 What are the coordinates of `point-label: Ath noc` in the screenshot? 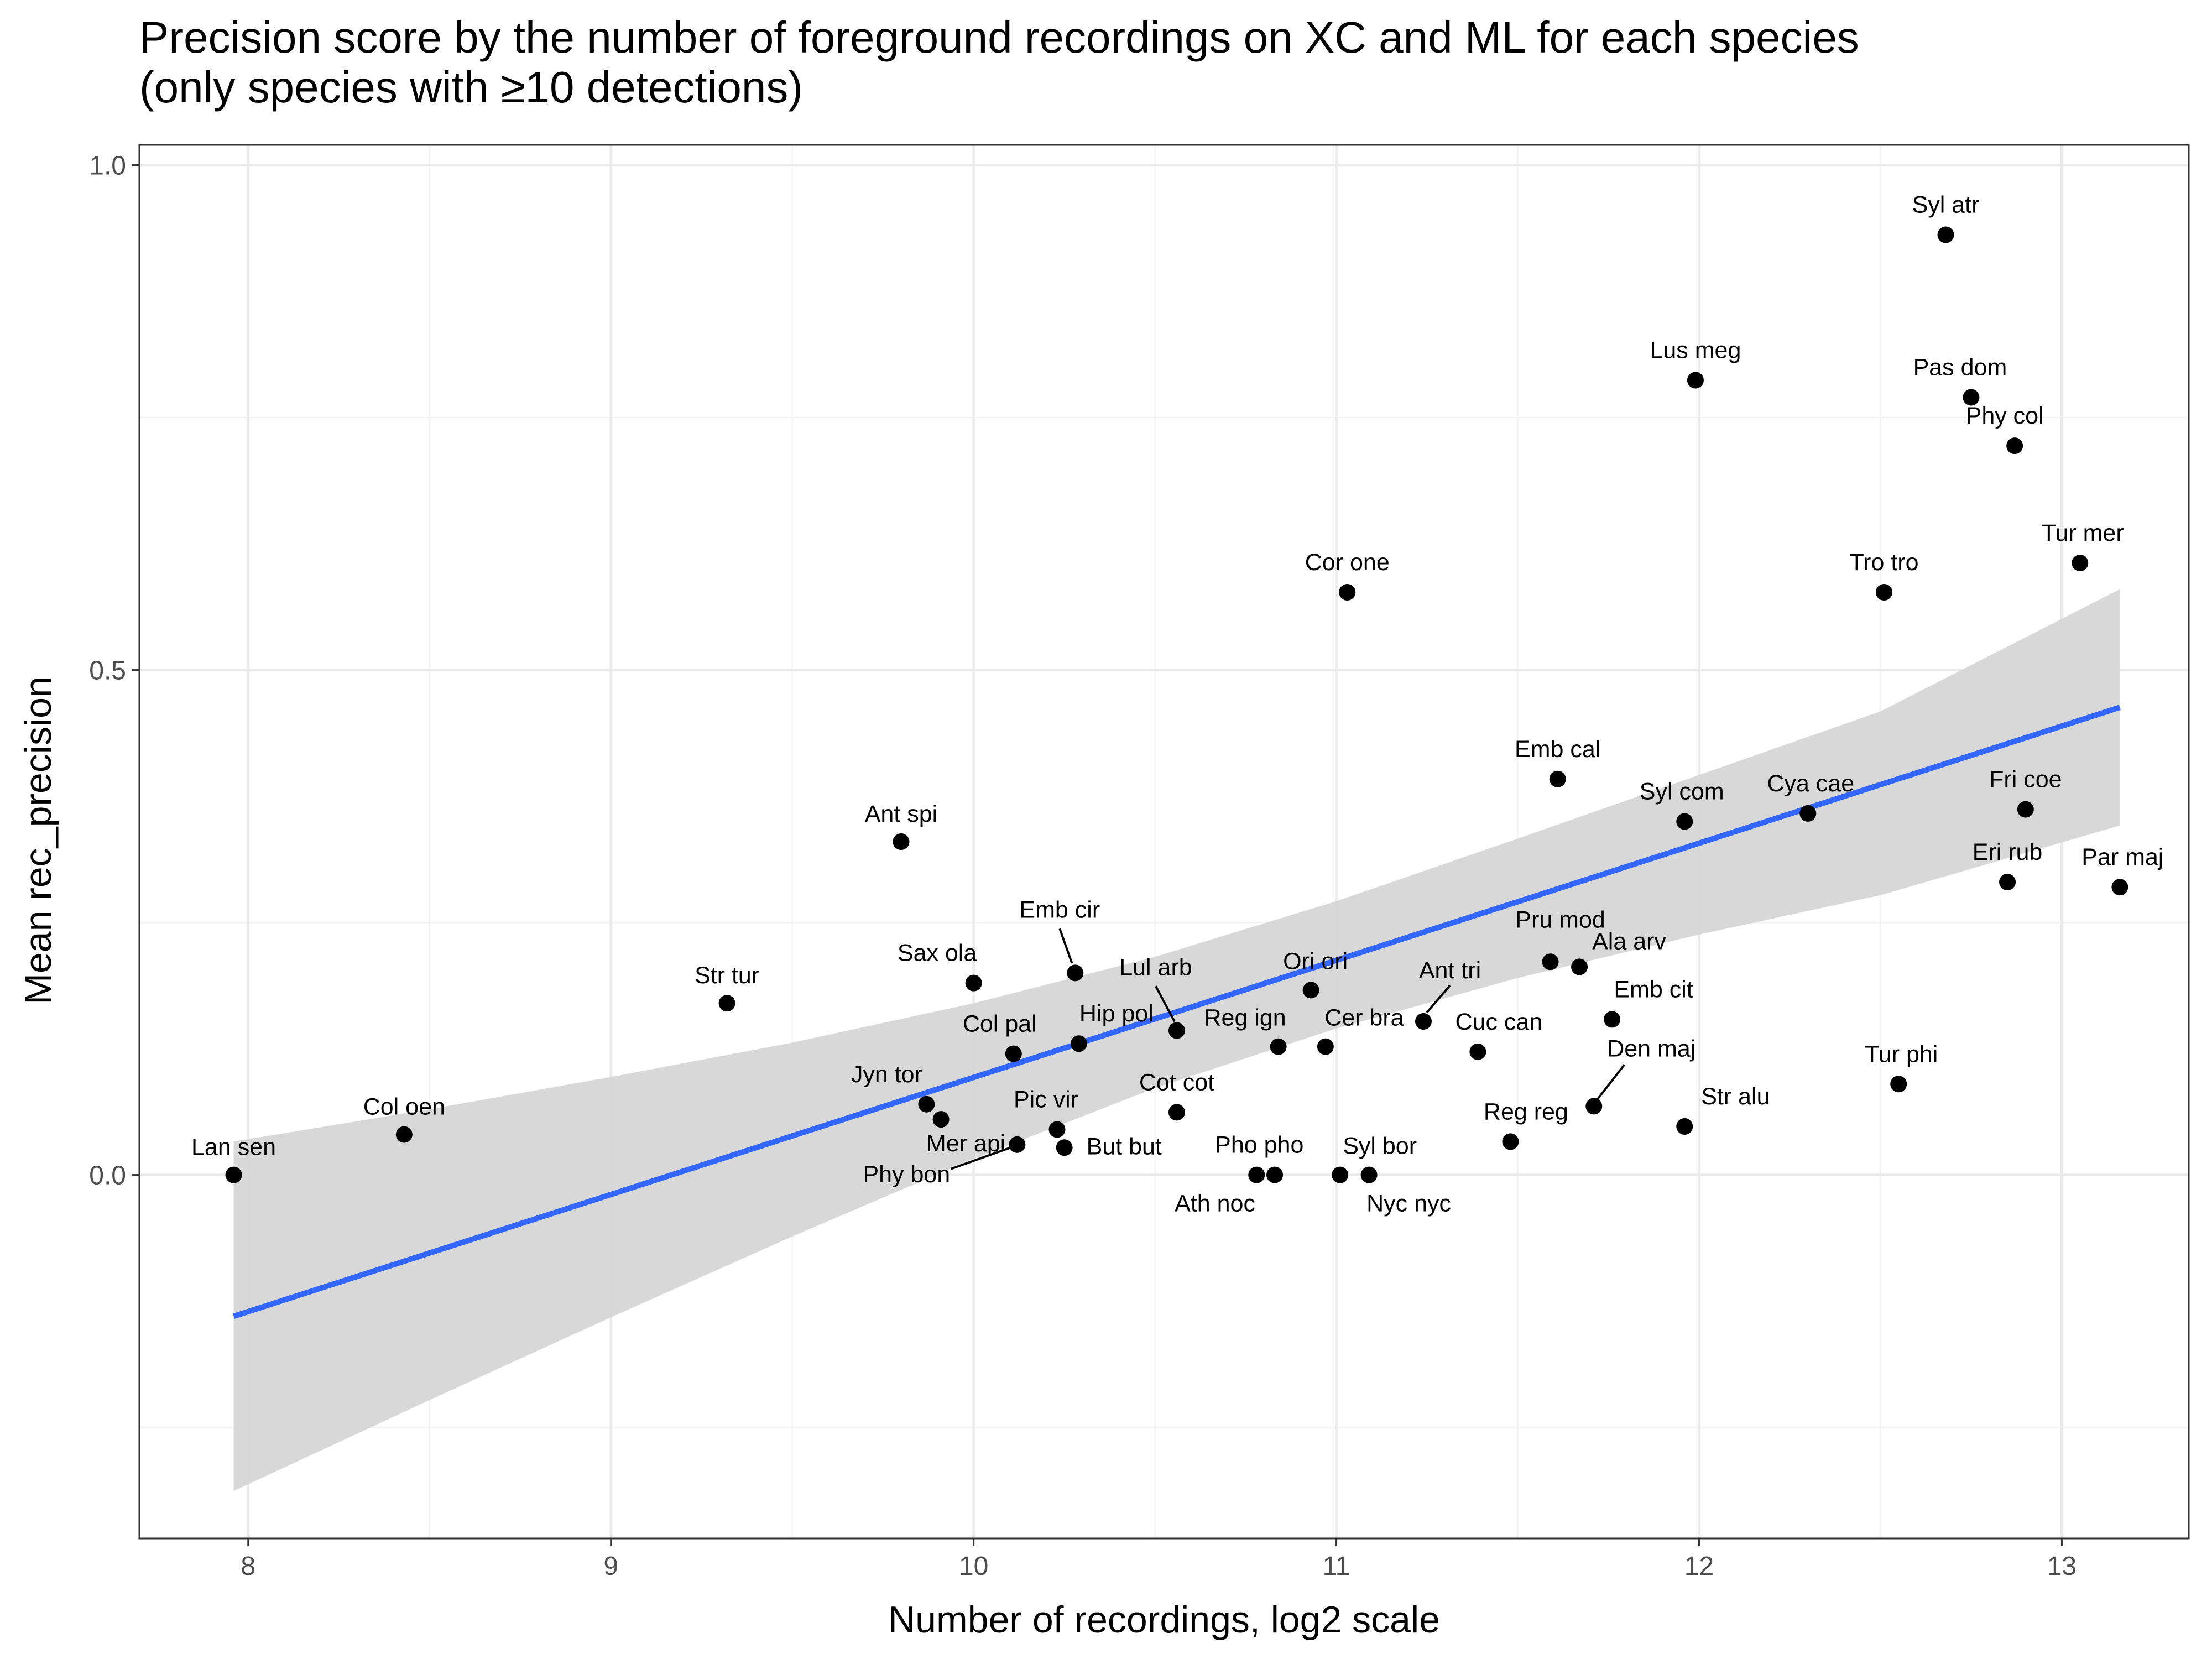 It's located at (1215, 1204).